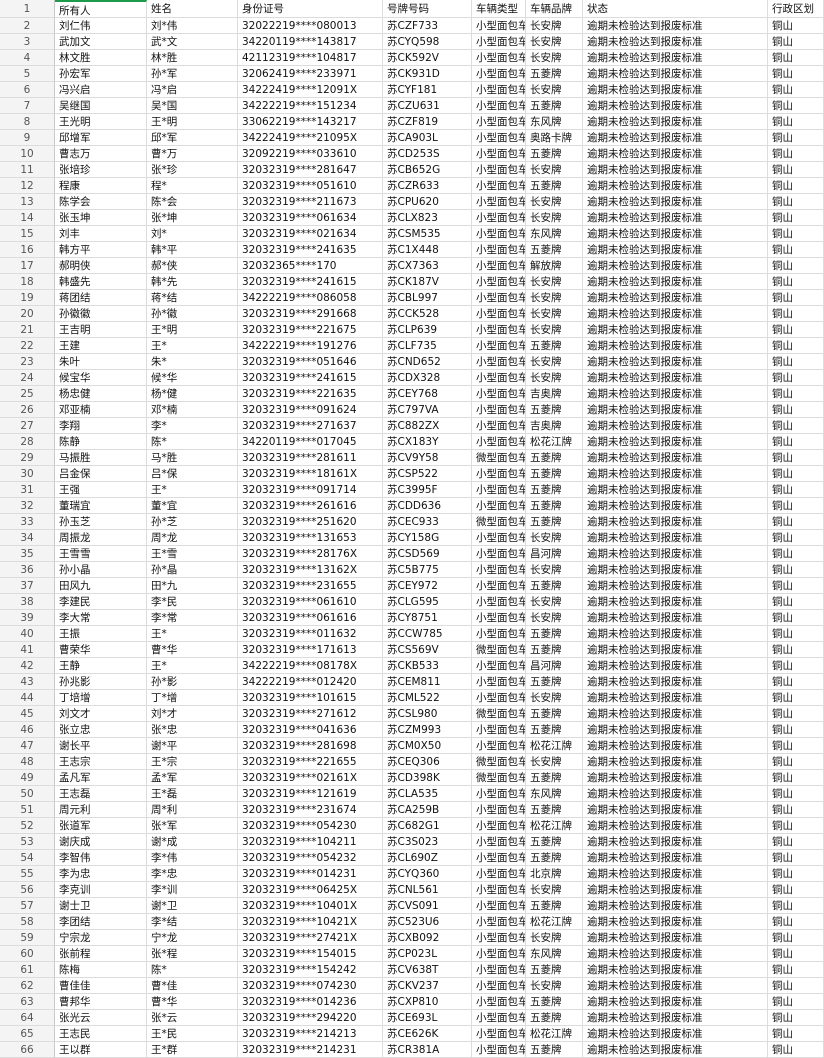 Image resolution: width=824 pixels, height=1058 pixels. Describe the element at coordinates (27, 906) in the screenshot. I see `row-number: 57` at that location.